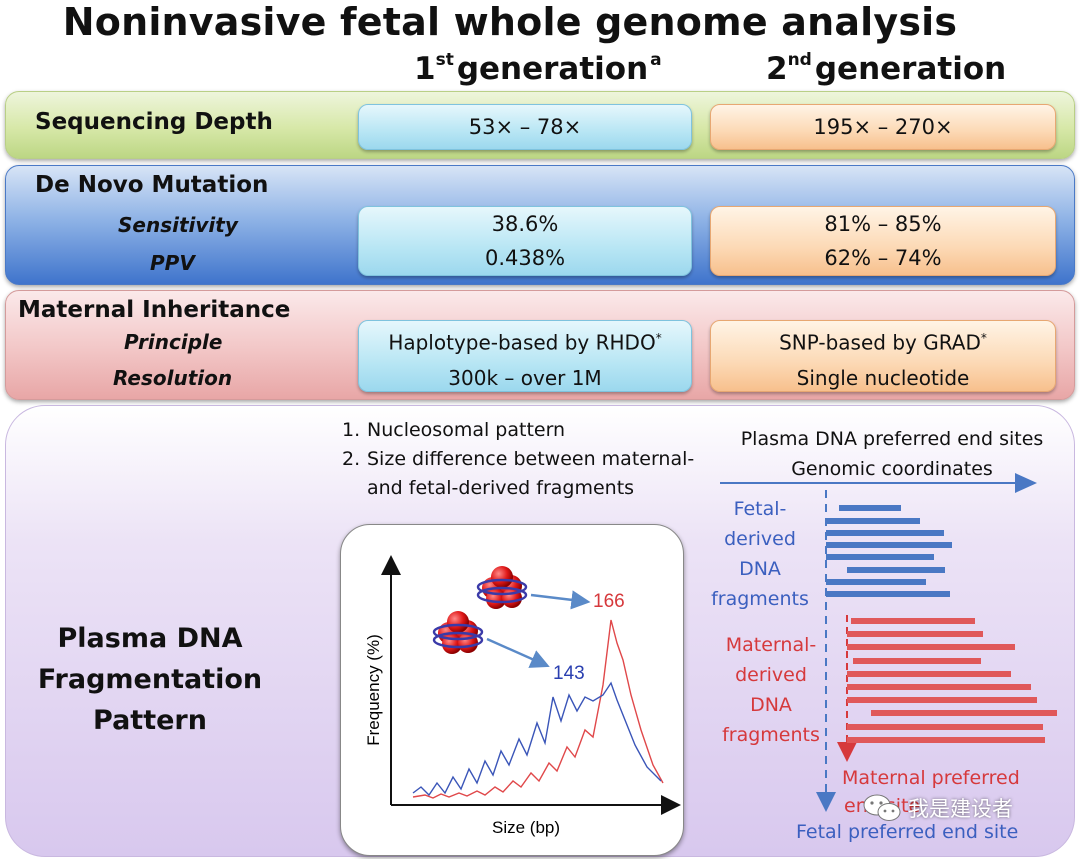  I want to click on gen2-heading: 2ndgeneration, so click(886, 68).